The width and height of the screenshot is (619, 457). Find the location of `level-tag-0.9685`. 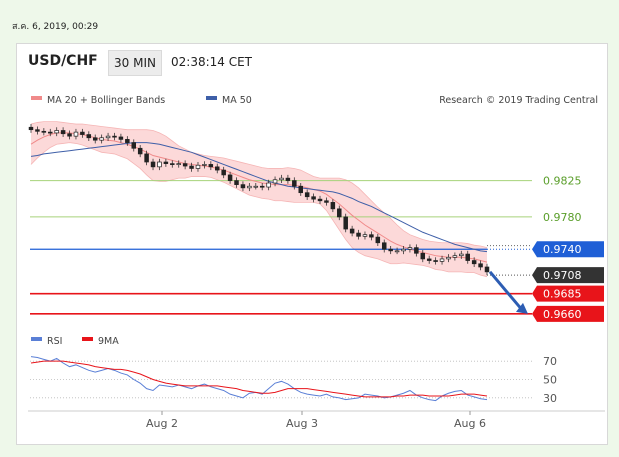

level-tag-0.9685 is located at coordinates (568, 293).